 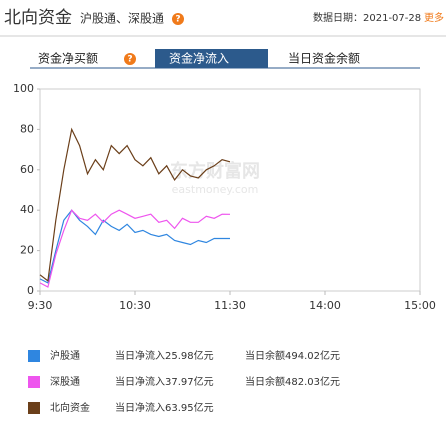 What do you see at coordinates (27, 169) in the screenshot?
I see `y-tick-label: 60` at bounding box center [27, 169].